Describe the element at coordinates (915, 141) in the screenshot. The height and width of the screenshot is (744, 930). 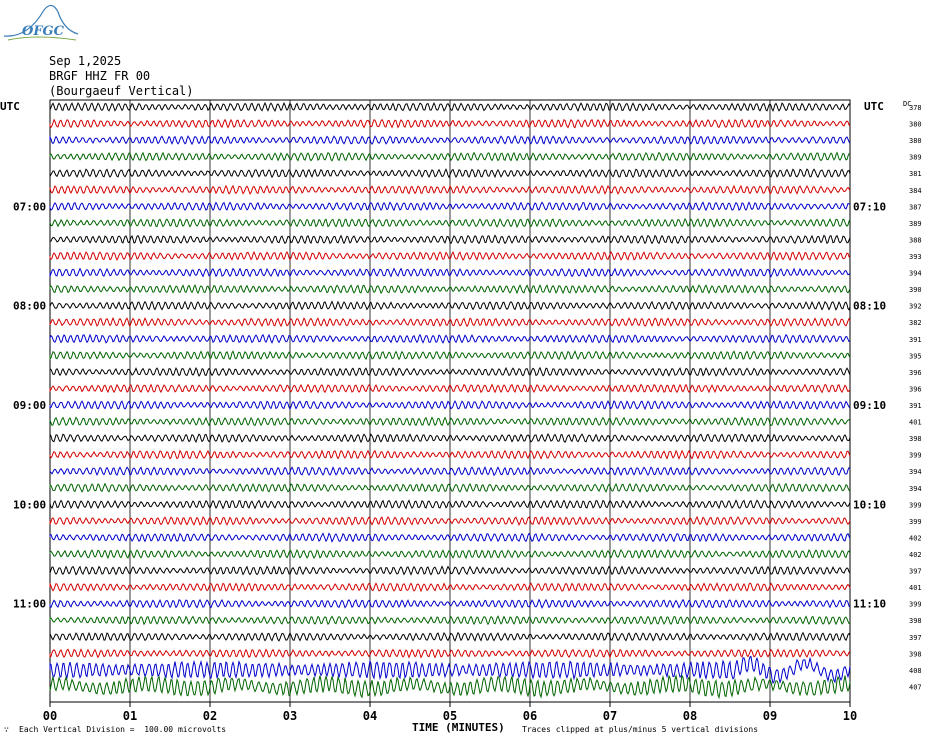
I see `dc-value-2: 380` at that location.